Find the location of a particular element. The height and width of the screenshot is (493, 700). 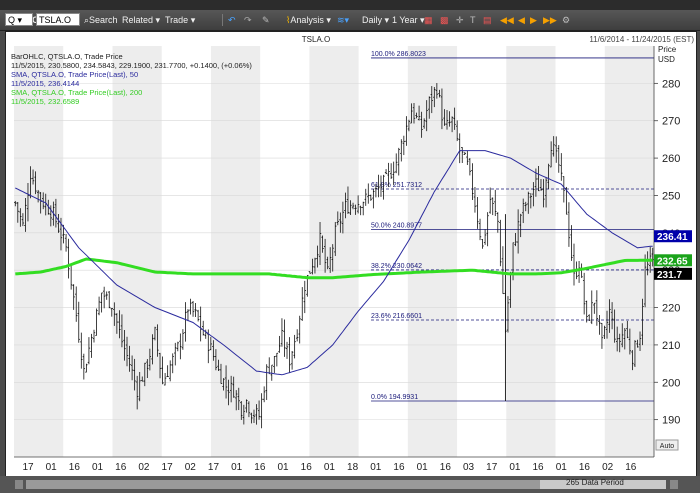

redo-icon: ↷ is located at coordinates (248, 20).